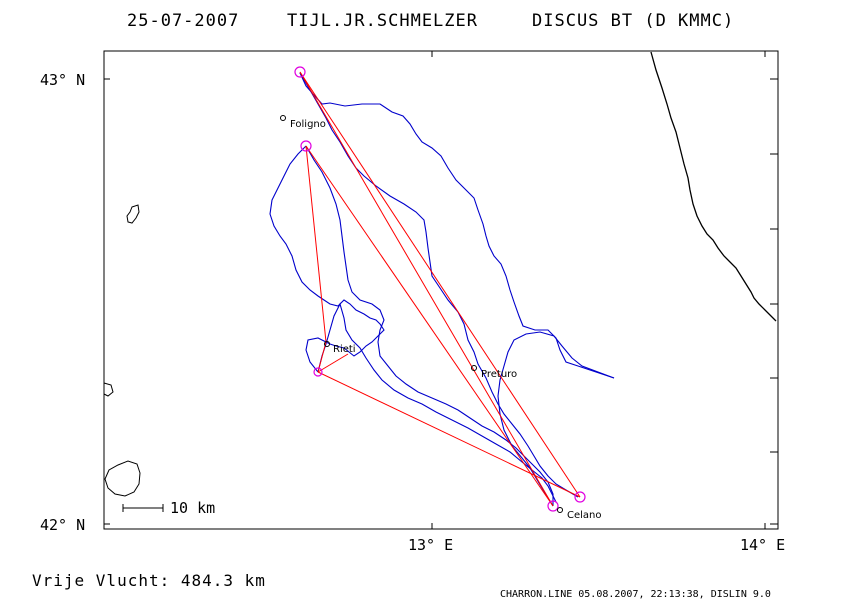  I want to click on scale-bar-label: 10 km, so click(192, 508).